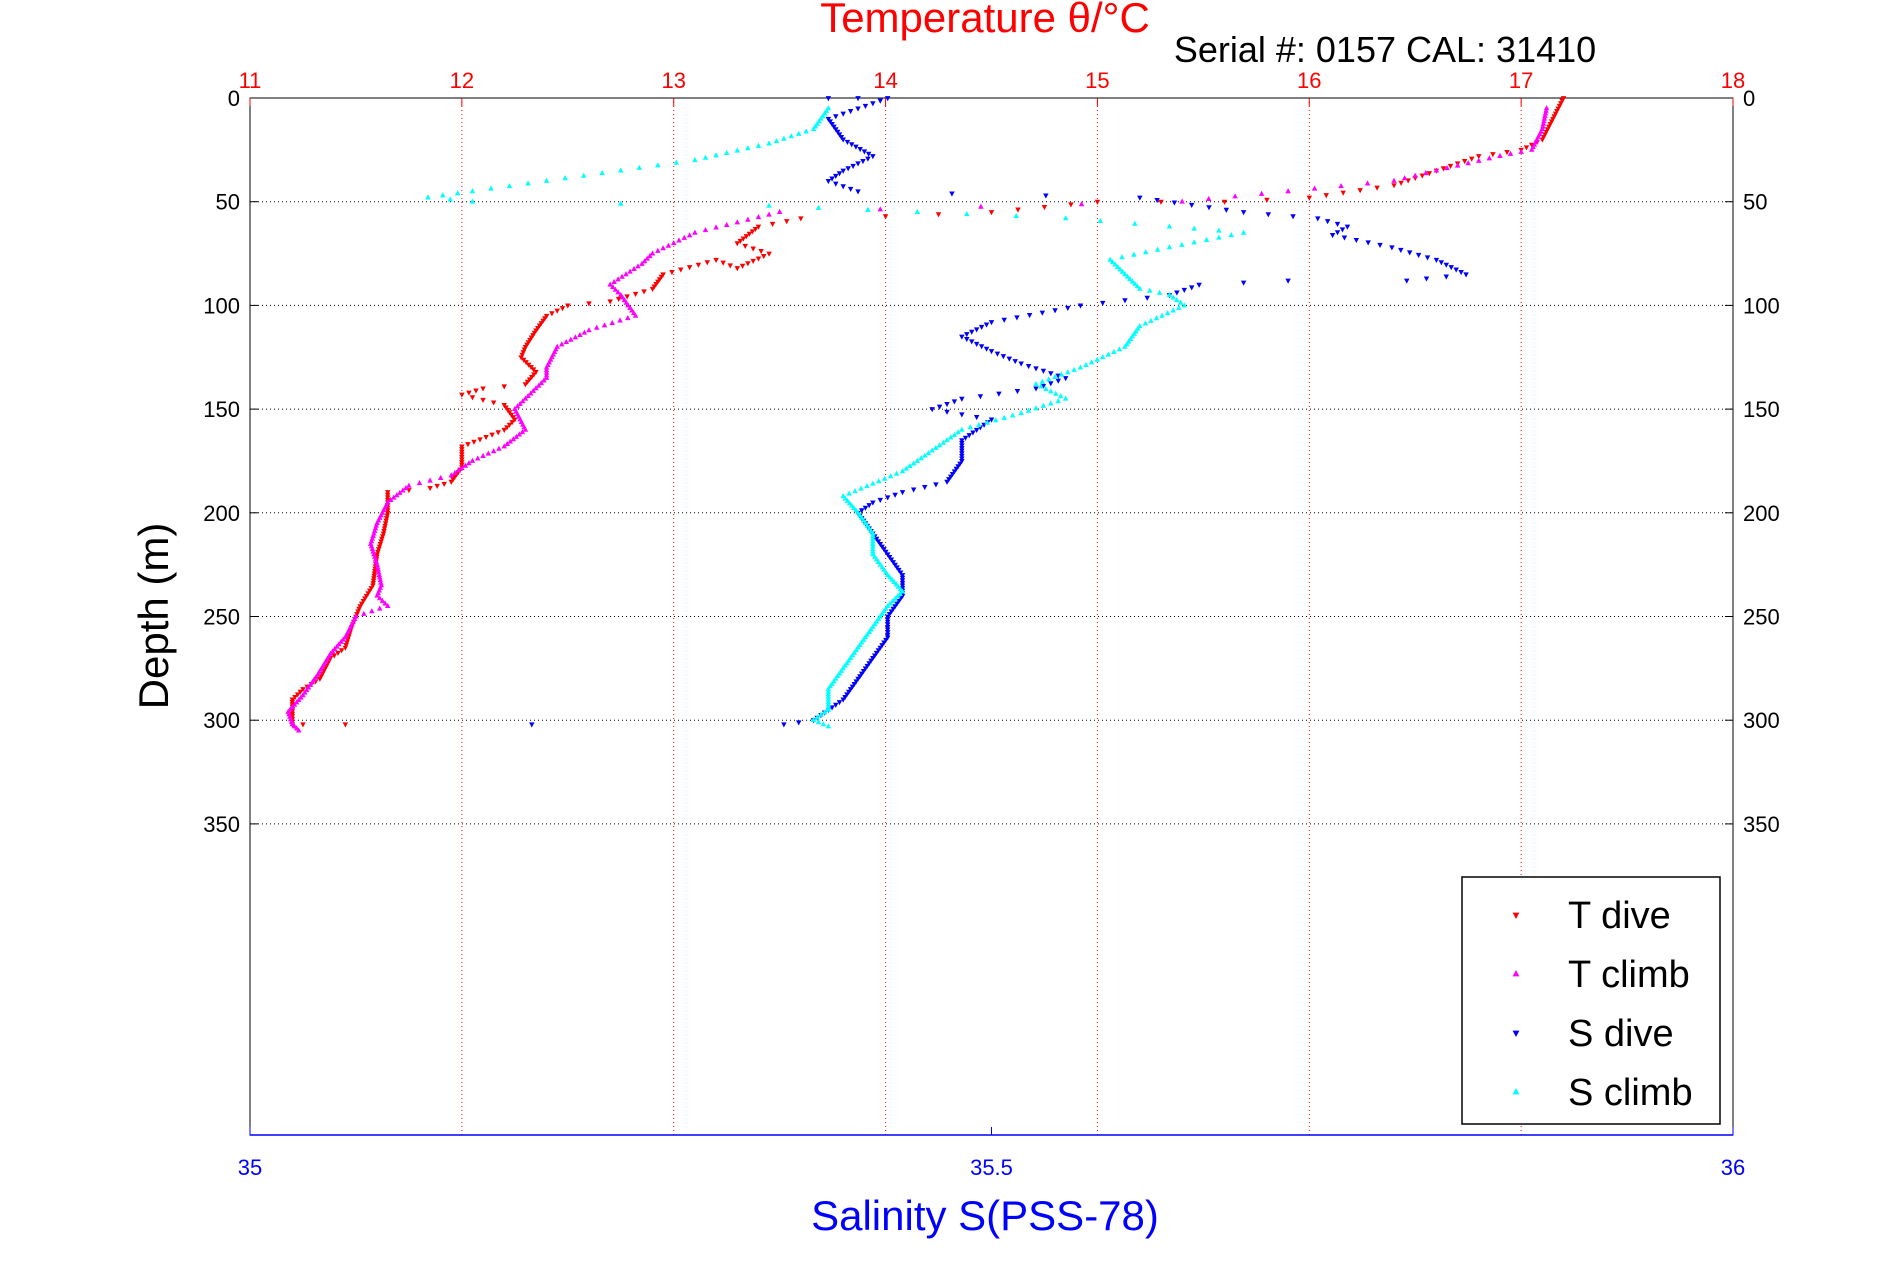 This screenshot has height=1262, width=1891. Describe the element at coordinates (221, 617) in the screenshot. I see `depth-tick-label: 250` at that location.